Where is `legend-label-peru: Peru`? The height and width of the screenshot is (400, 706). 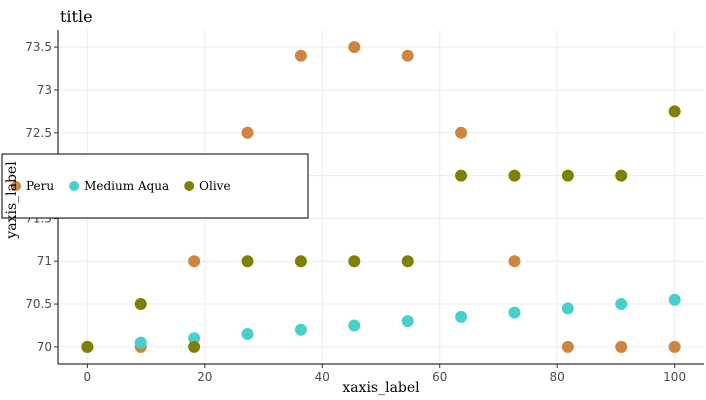
legend-label-peru: Peru is located at coordinates (40, 186).